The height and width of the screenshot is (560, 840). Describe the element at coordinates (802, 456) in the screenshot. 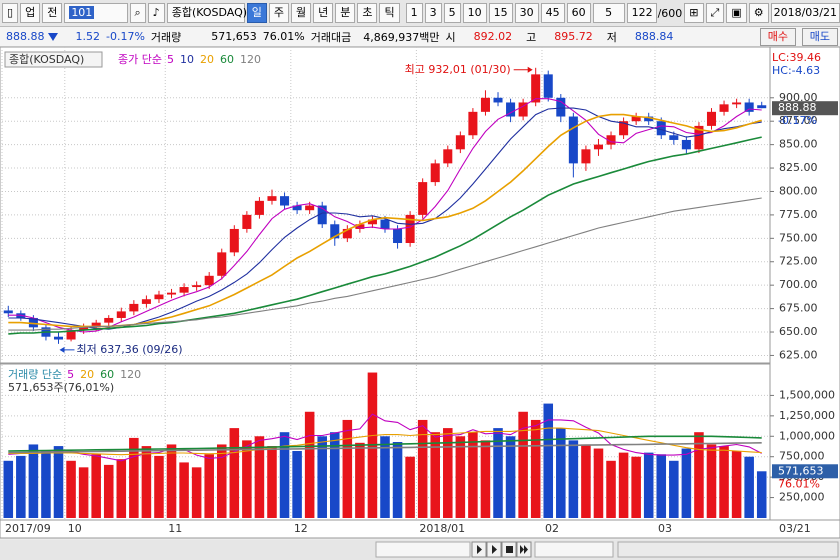

I see `y-tick-label: 750,000` at that location.